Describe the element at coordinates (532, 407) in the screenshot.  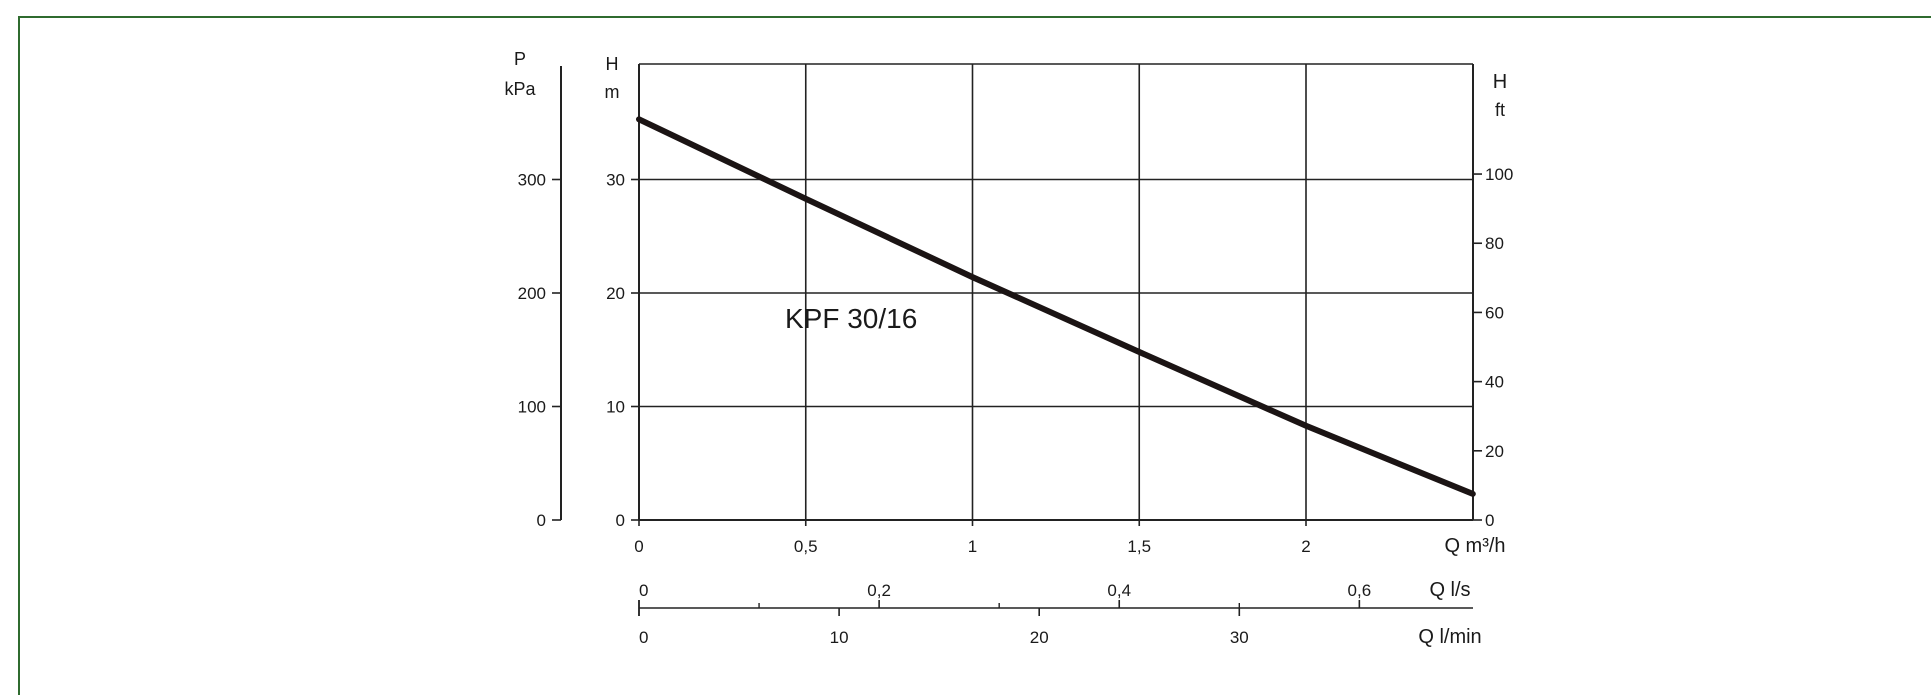
I see `tick-label-kpa: 100` at that location.